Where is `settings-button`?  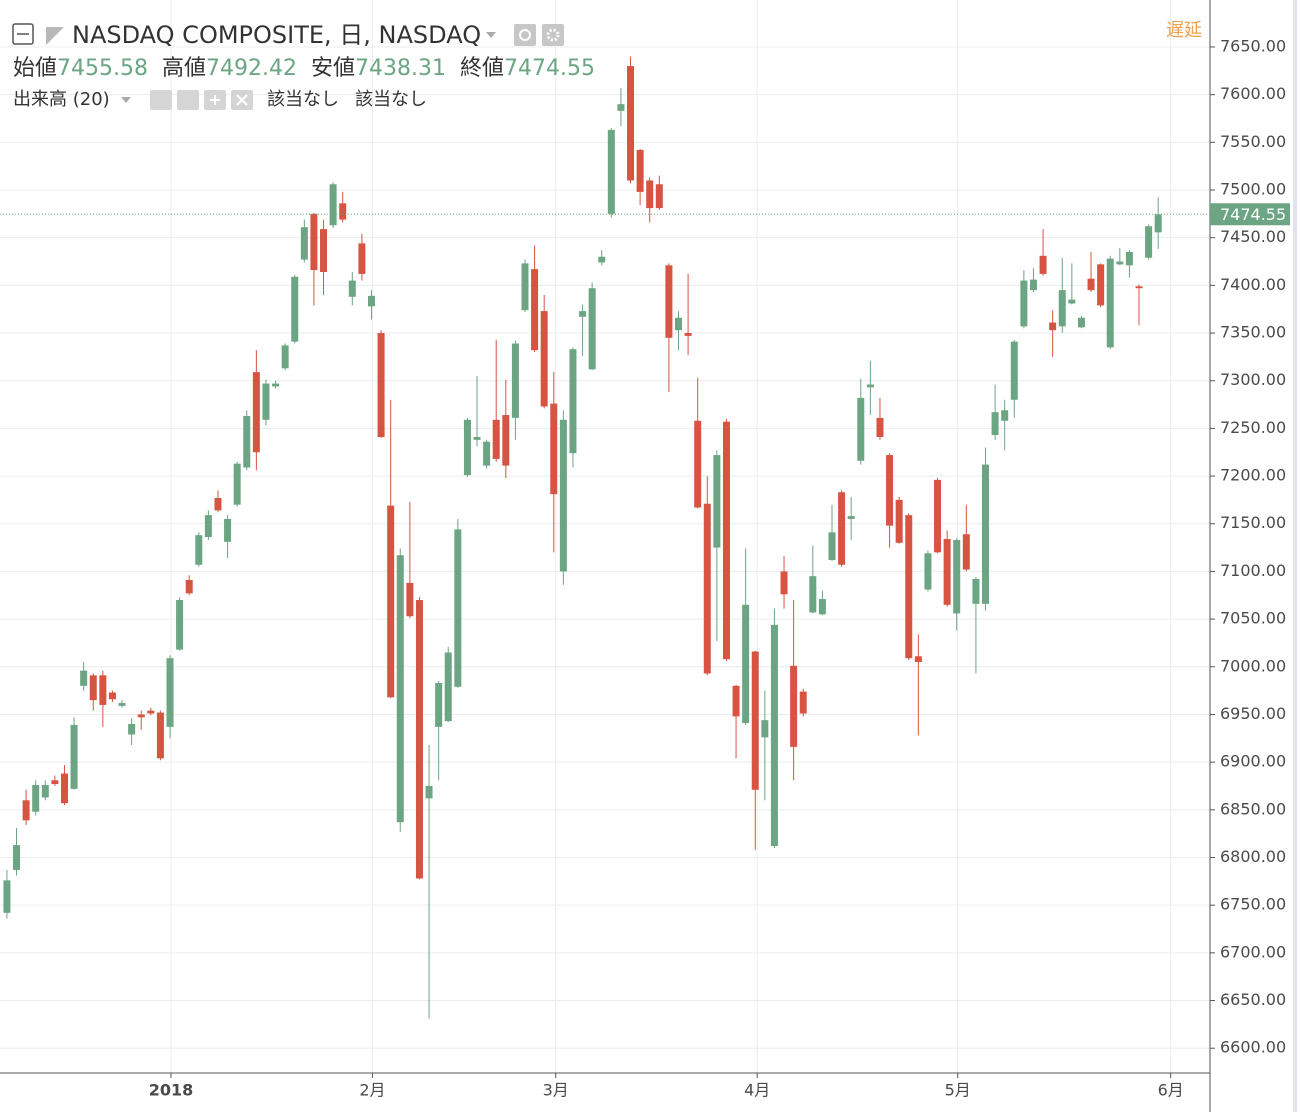 settings-button is located at coordinates (553, 35).